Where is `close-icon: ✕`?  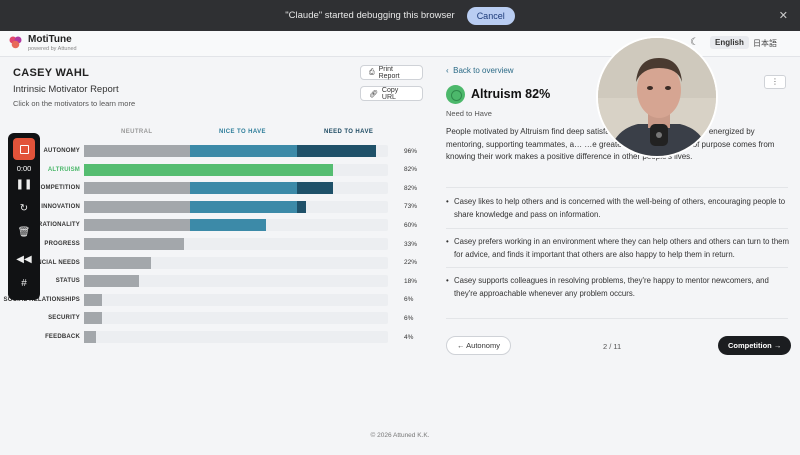 close-icon: ✕ is located at coordinates (783, 16).